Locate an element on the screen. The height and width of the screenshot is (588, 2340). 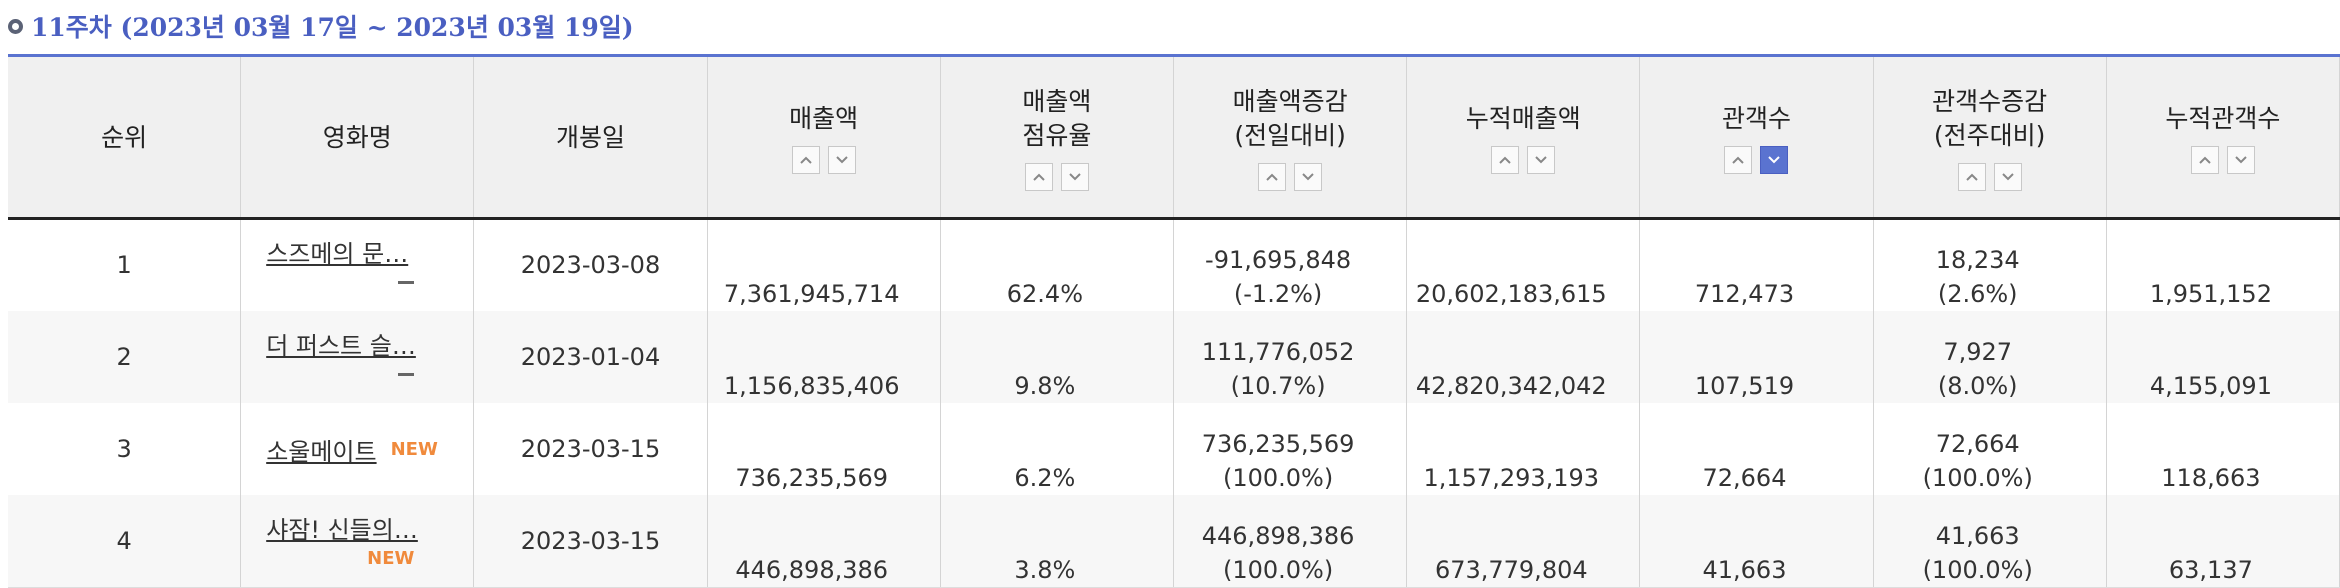
table-cell: 2 is located at coordinates (125, 357).